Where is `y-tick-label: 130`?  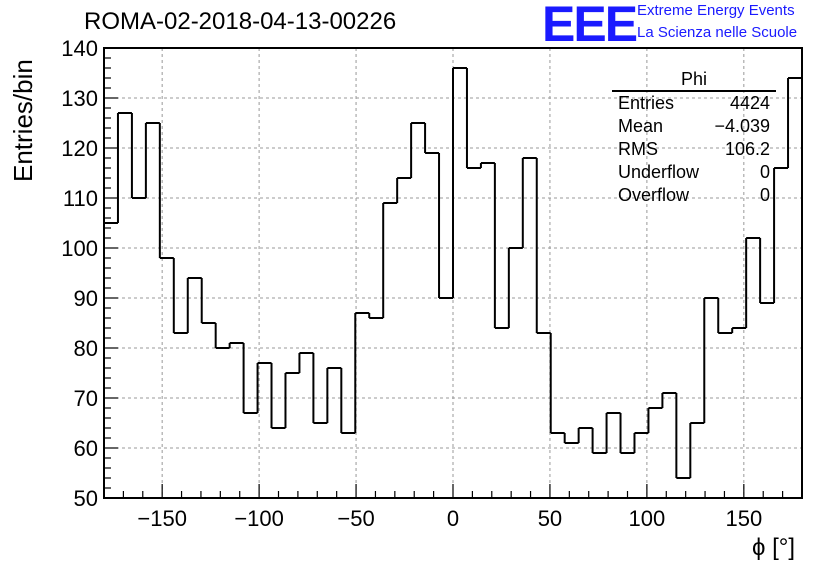
y-tick-label: 130 is located at coordinates (79, 98).